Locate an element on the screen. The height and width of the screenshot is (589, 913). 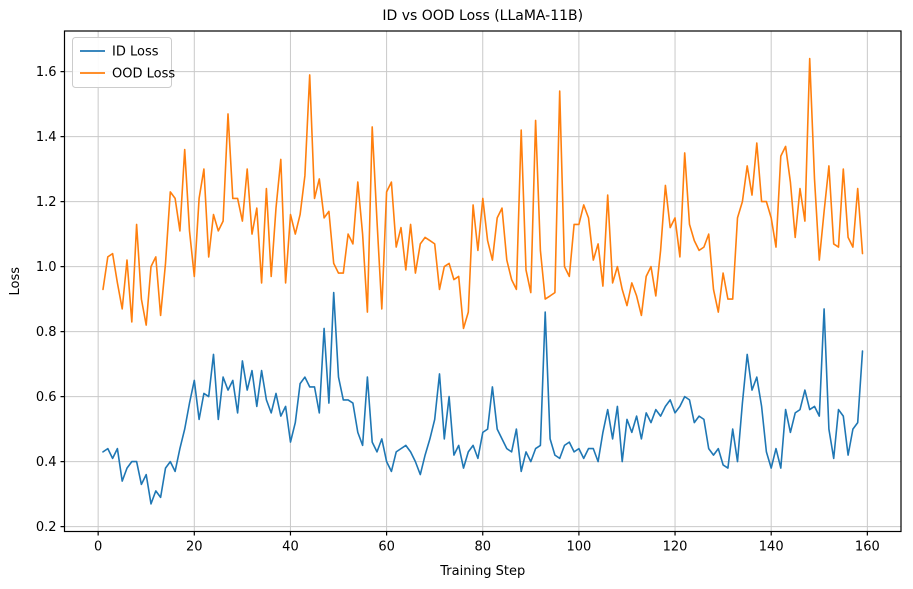
legend-label-ood-loss: OOD Loss is located at coordinates (143, 74).